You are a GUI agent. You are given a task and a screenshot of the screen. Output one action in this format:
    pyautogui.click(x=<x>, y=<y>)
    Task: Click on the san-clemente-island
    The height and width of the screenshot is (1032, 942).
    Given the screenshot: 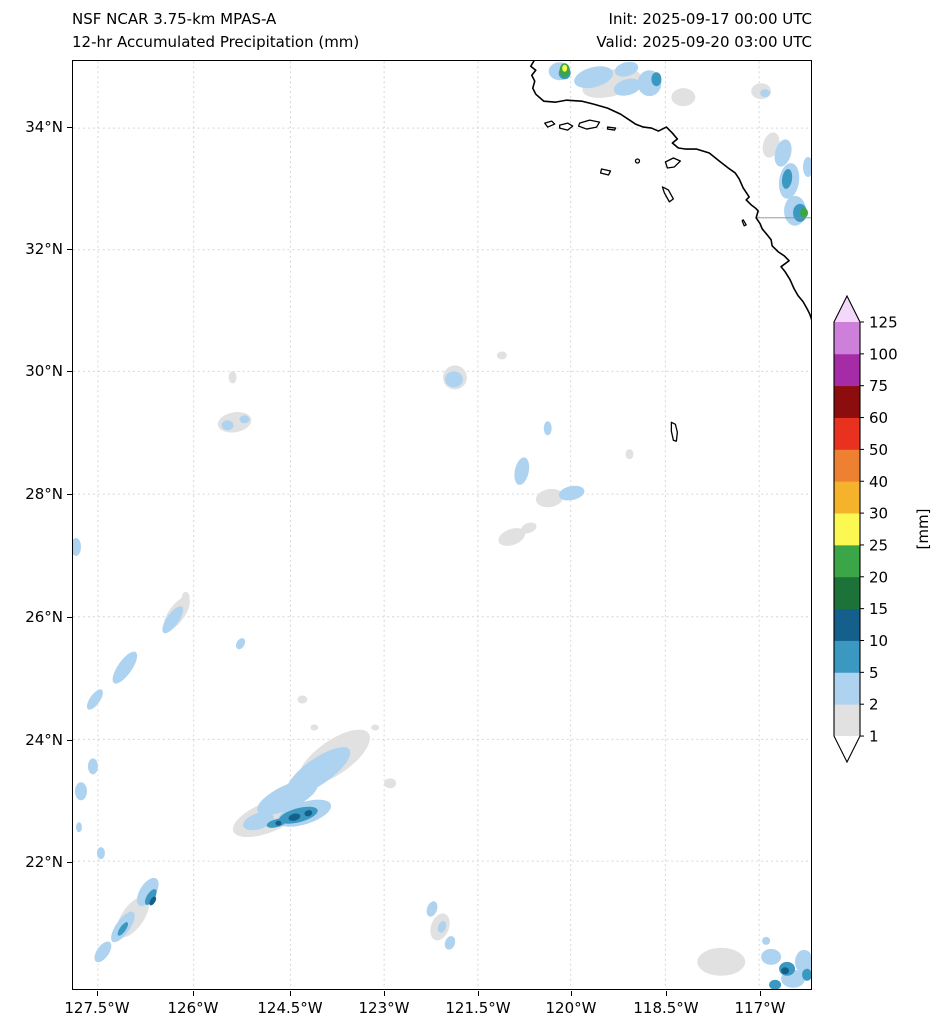 What is the action you would take?
    pyautogui.click(x=668, y=194)
    